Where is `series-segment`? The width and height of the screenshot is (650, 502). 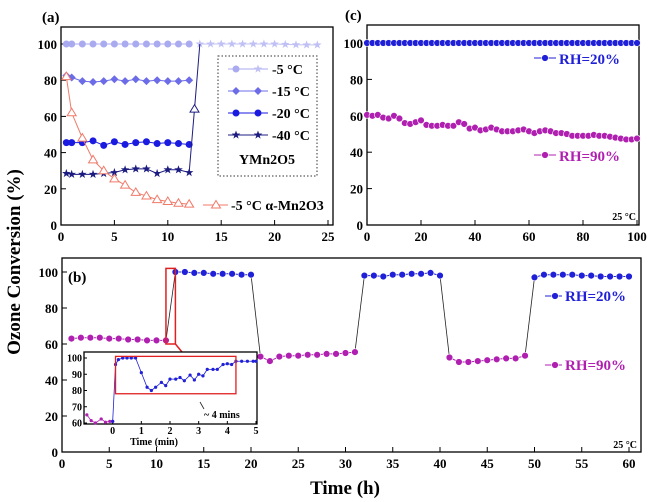 series-segment is located at coordinates (258, 44).